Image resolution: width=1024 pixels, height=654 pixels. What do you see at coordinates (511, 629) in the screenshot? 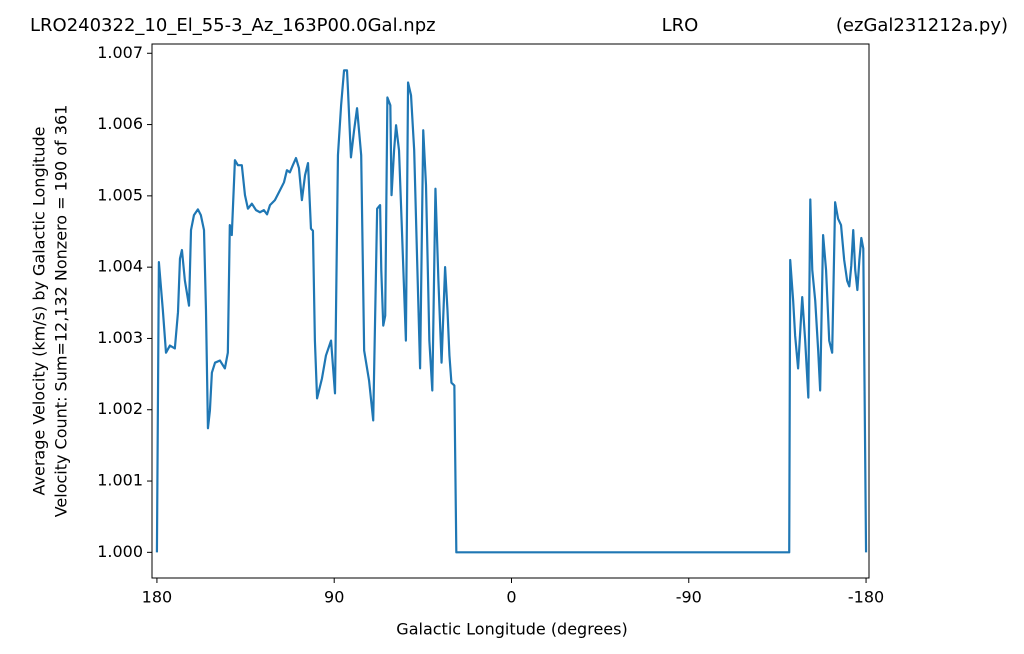
I see `x-axis-label: Galactic Longitude (degrees)` at bounding box center [511, 629].